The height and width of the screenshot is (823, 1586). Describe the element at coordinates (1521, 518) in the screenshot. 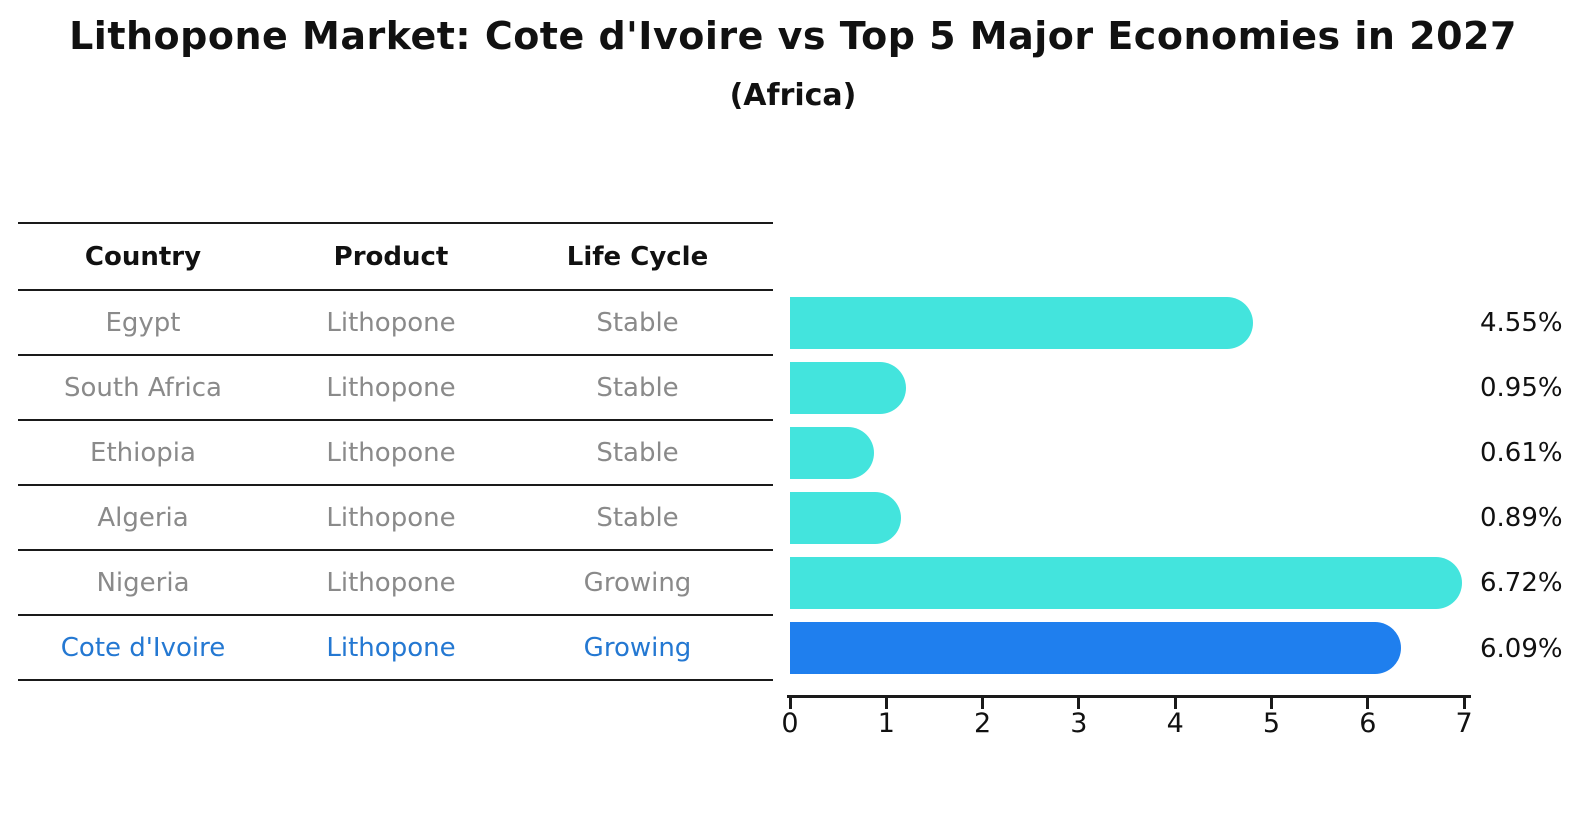

I see `value-label: 0.89%` at that location.